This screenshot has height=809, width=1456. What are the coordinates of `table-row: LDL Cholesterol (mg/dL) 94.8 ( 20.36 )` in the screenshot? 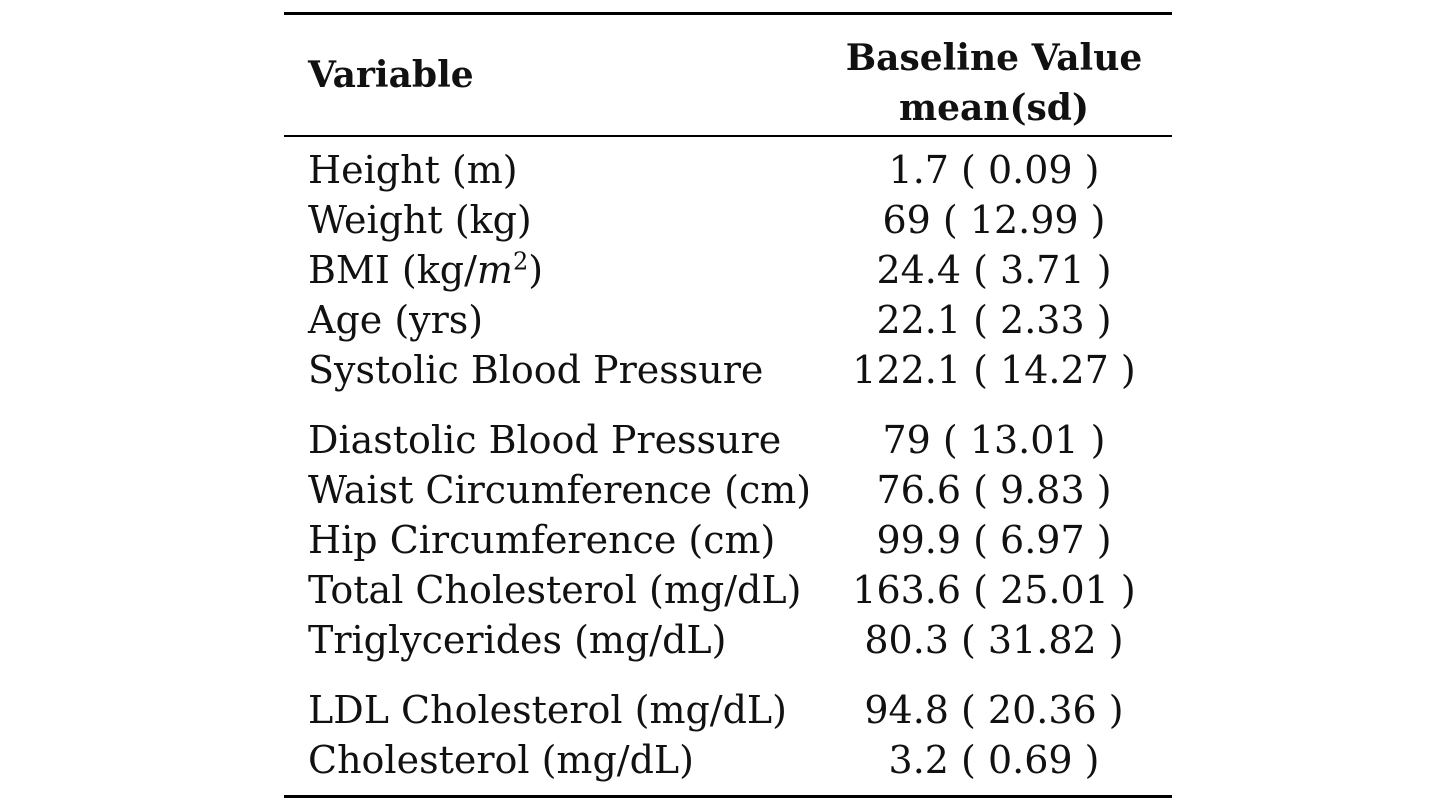 It's located at (728, 710).